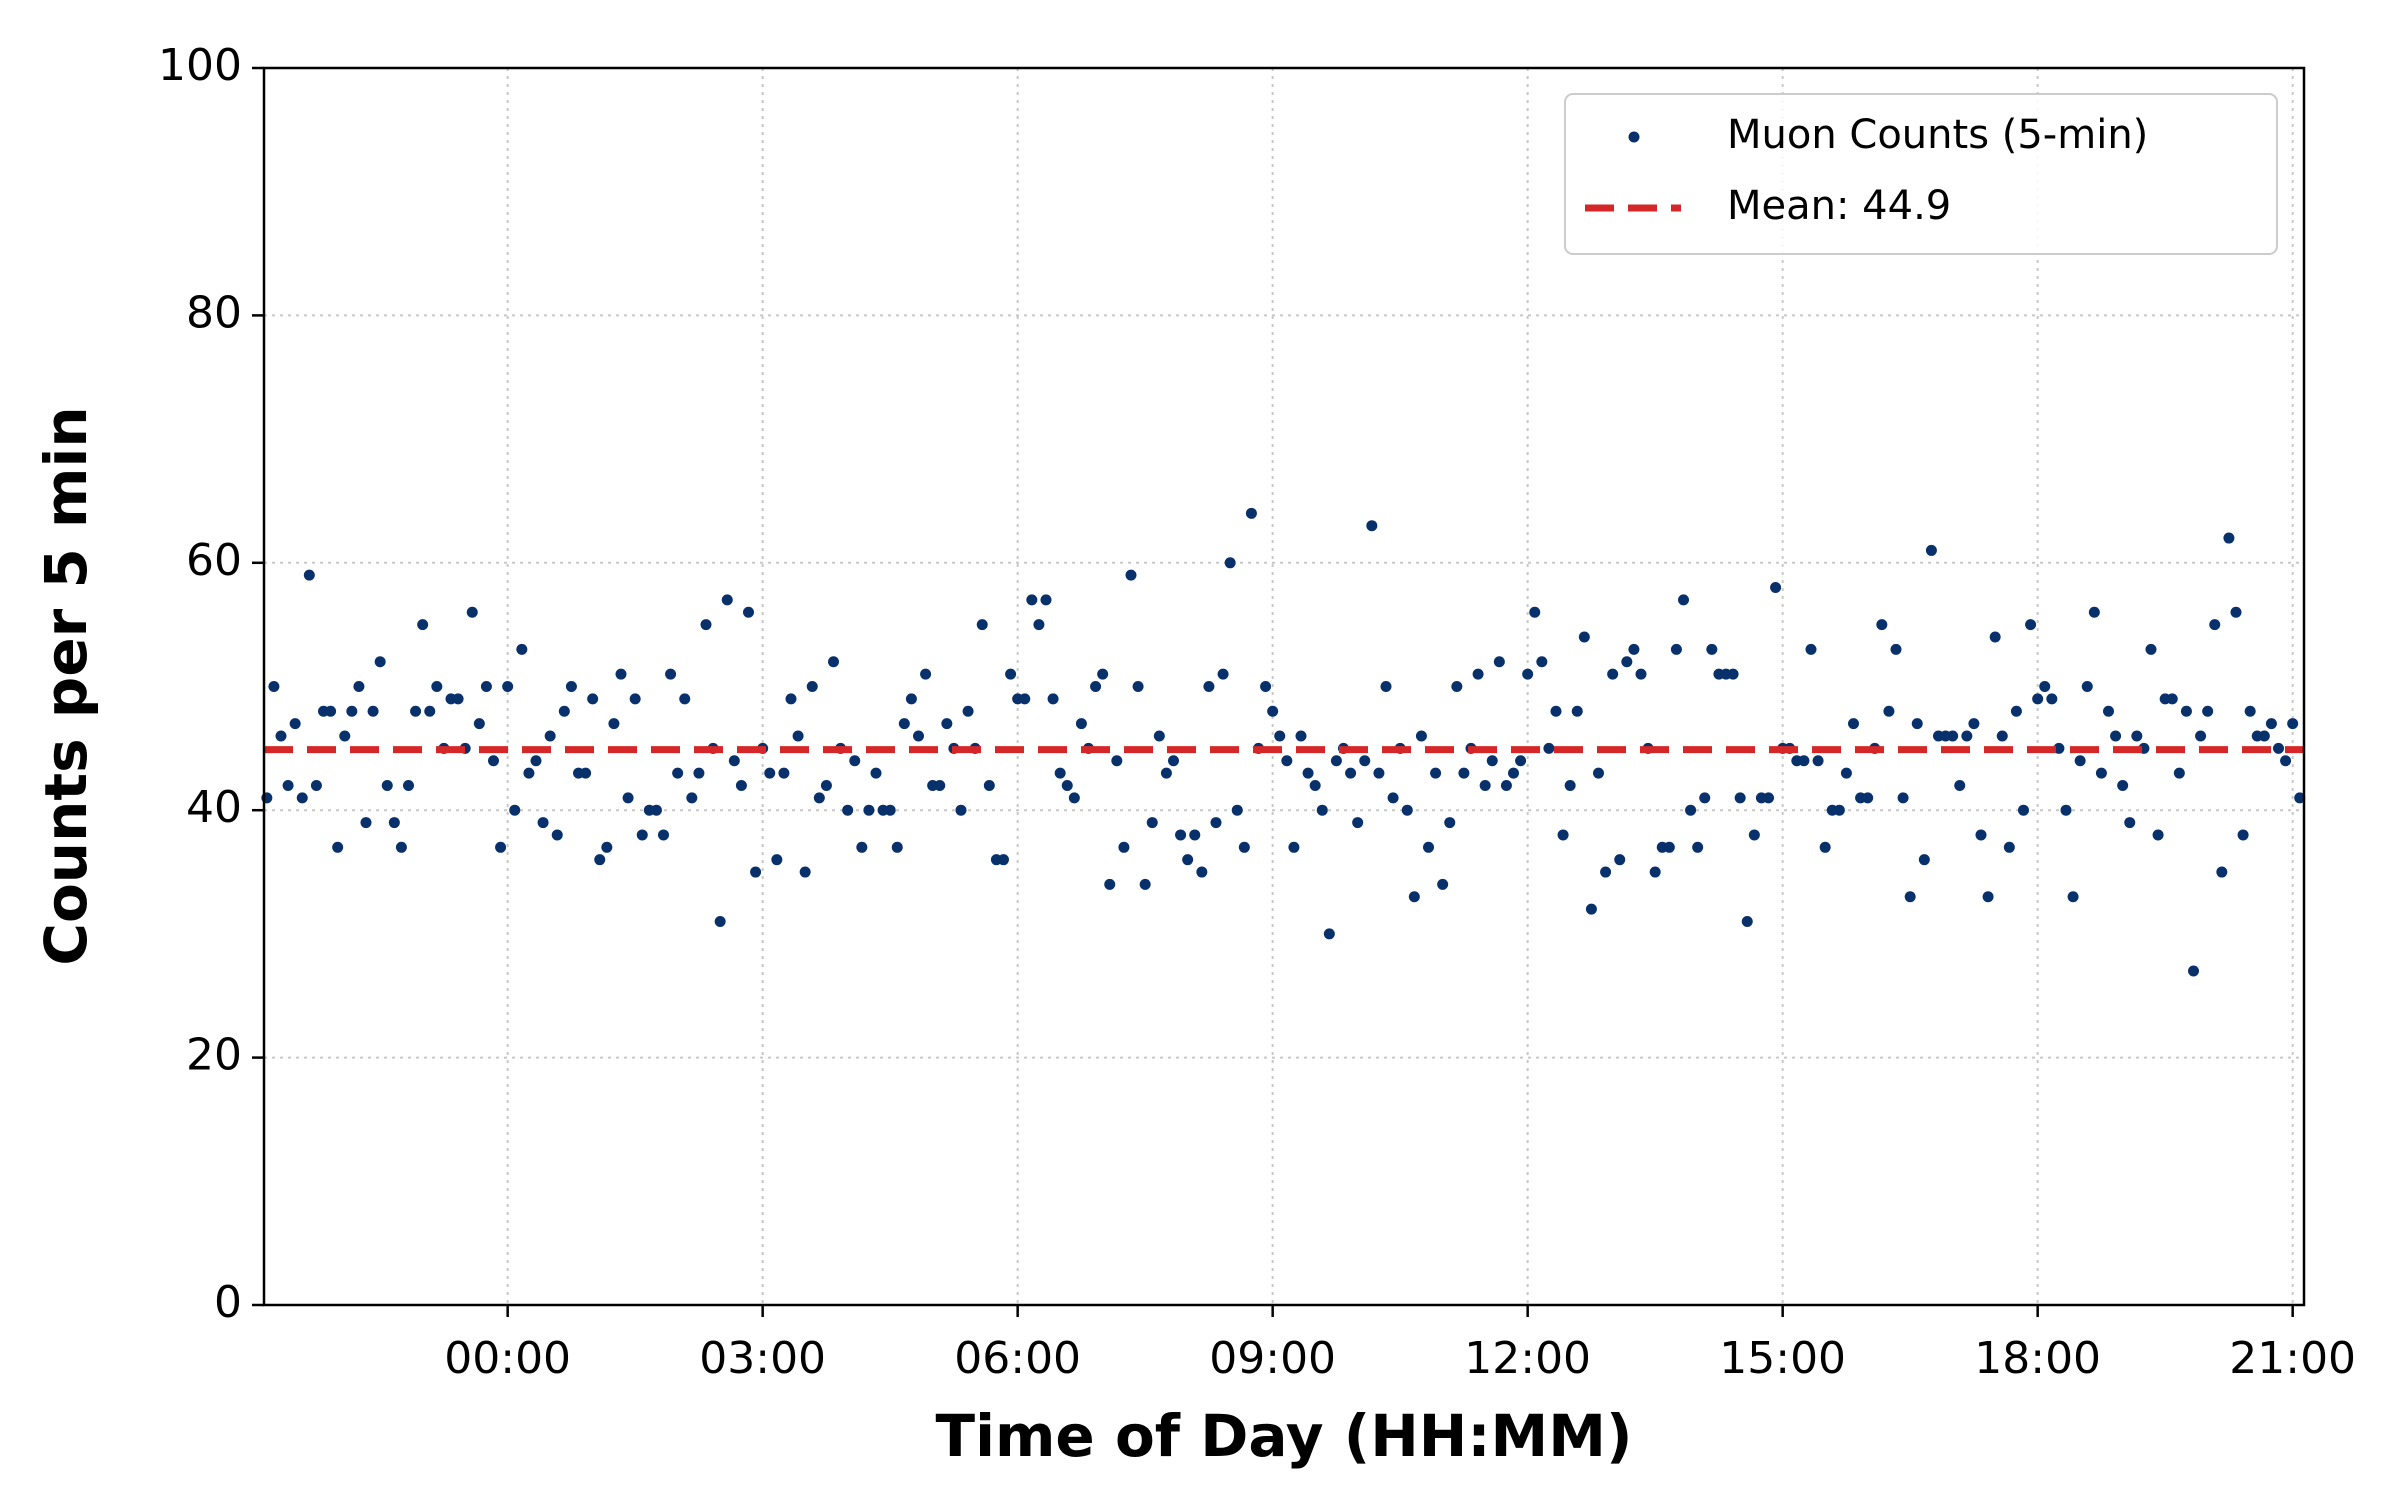 This screenshot has height=1500, width=2400. What do you see at coordinates (214, 312) in the screenshot?
I see `y-tick-label: 80` at bounding box center [214, 312].